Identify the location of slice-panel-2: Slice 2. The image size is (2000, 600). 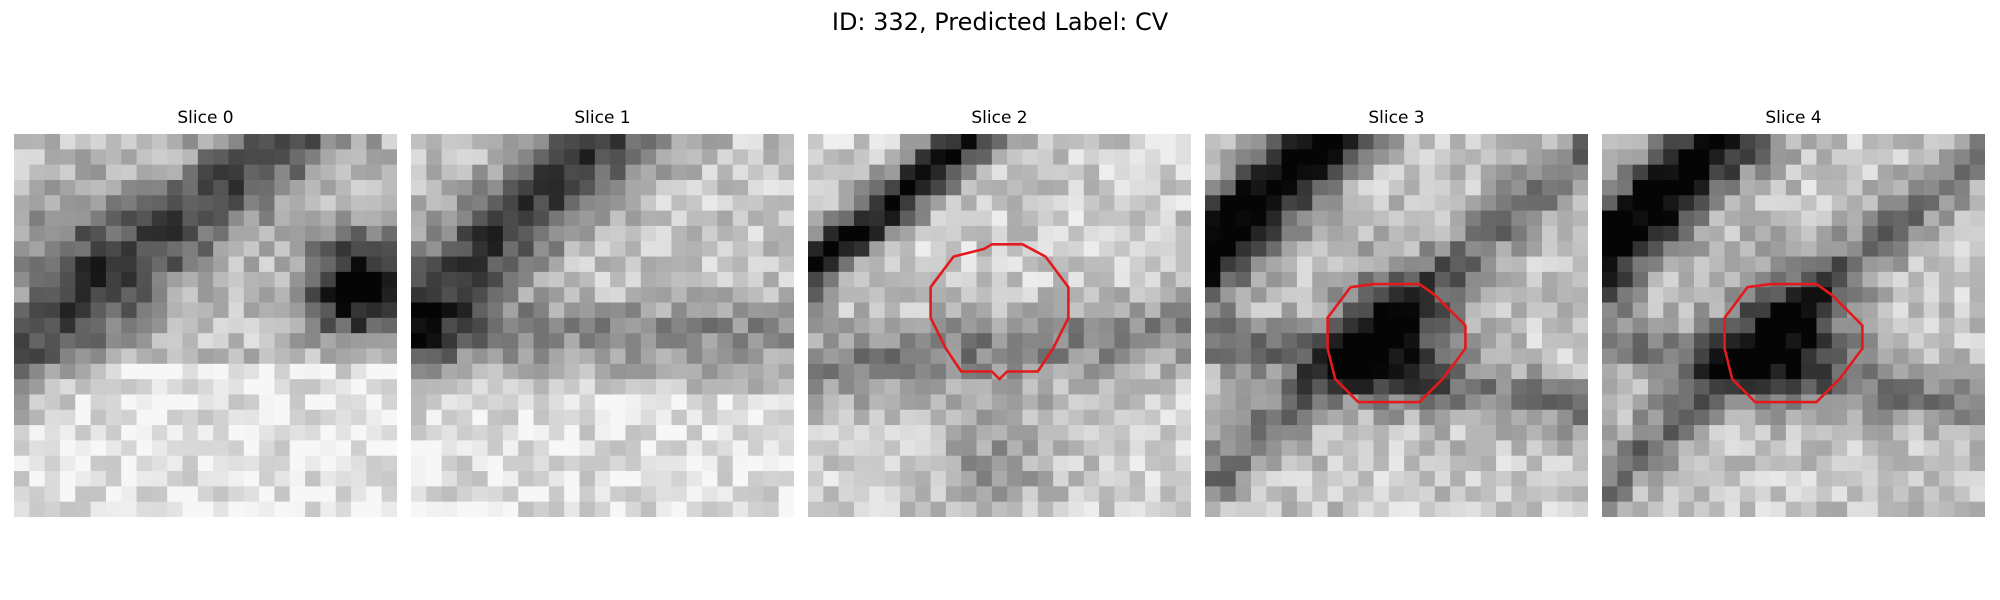
(999, 311).